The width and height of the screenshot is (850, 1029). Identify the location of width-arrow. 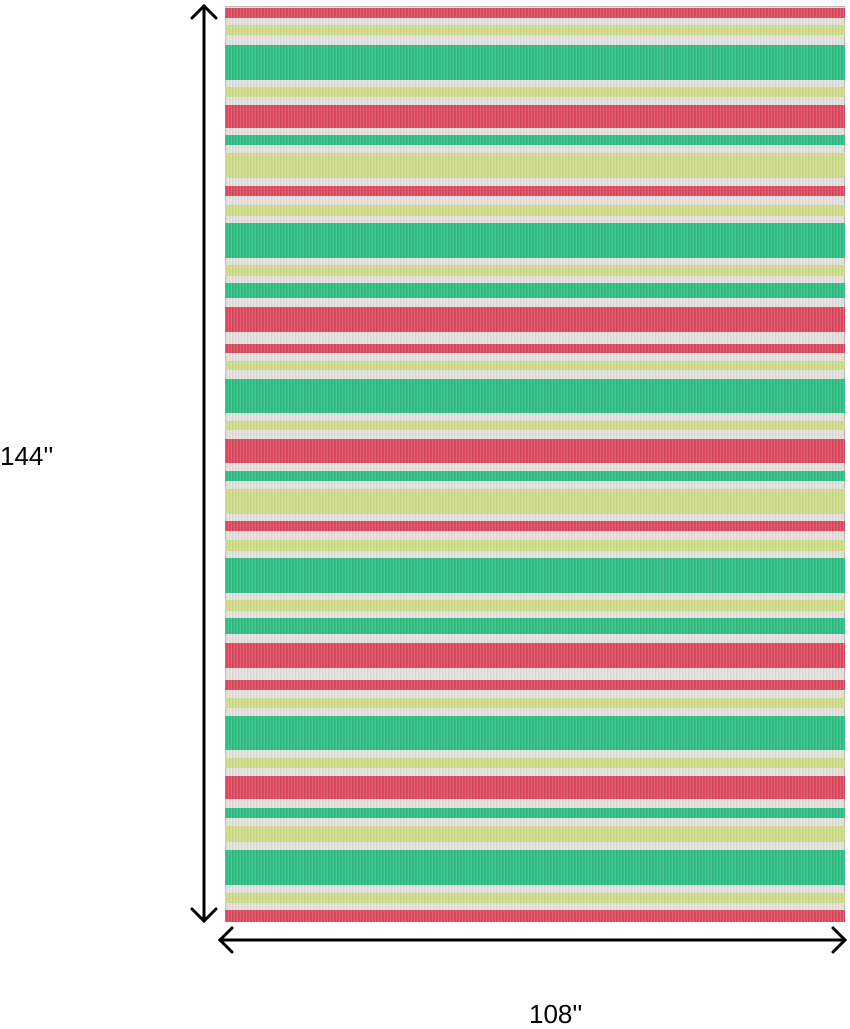
(532, 940).